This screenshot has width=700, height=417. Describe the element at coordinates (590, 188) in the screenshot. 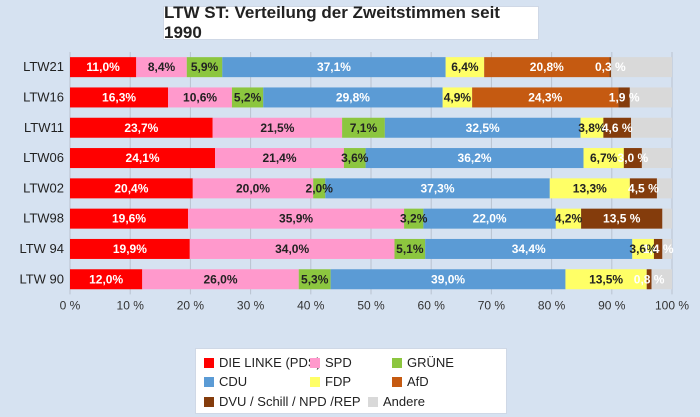

I see `data-label: 13,3%` at that location.